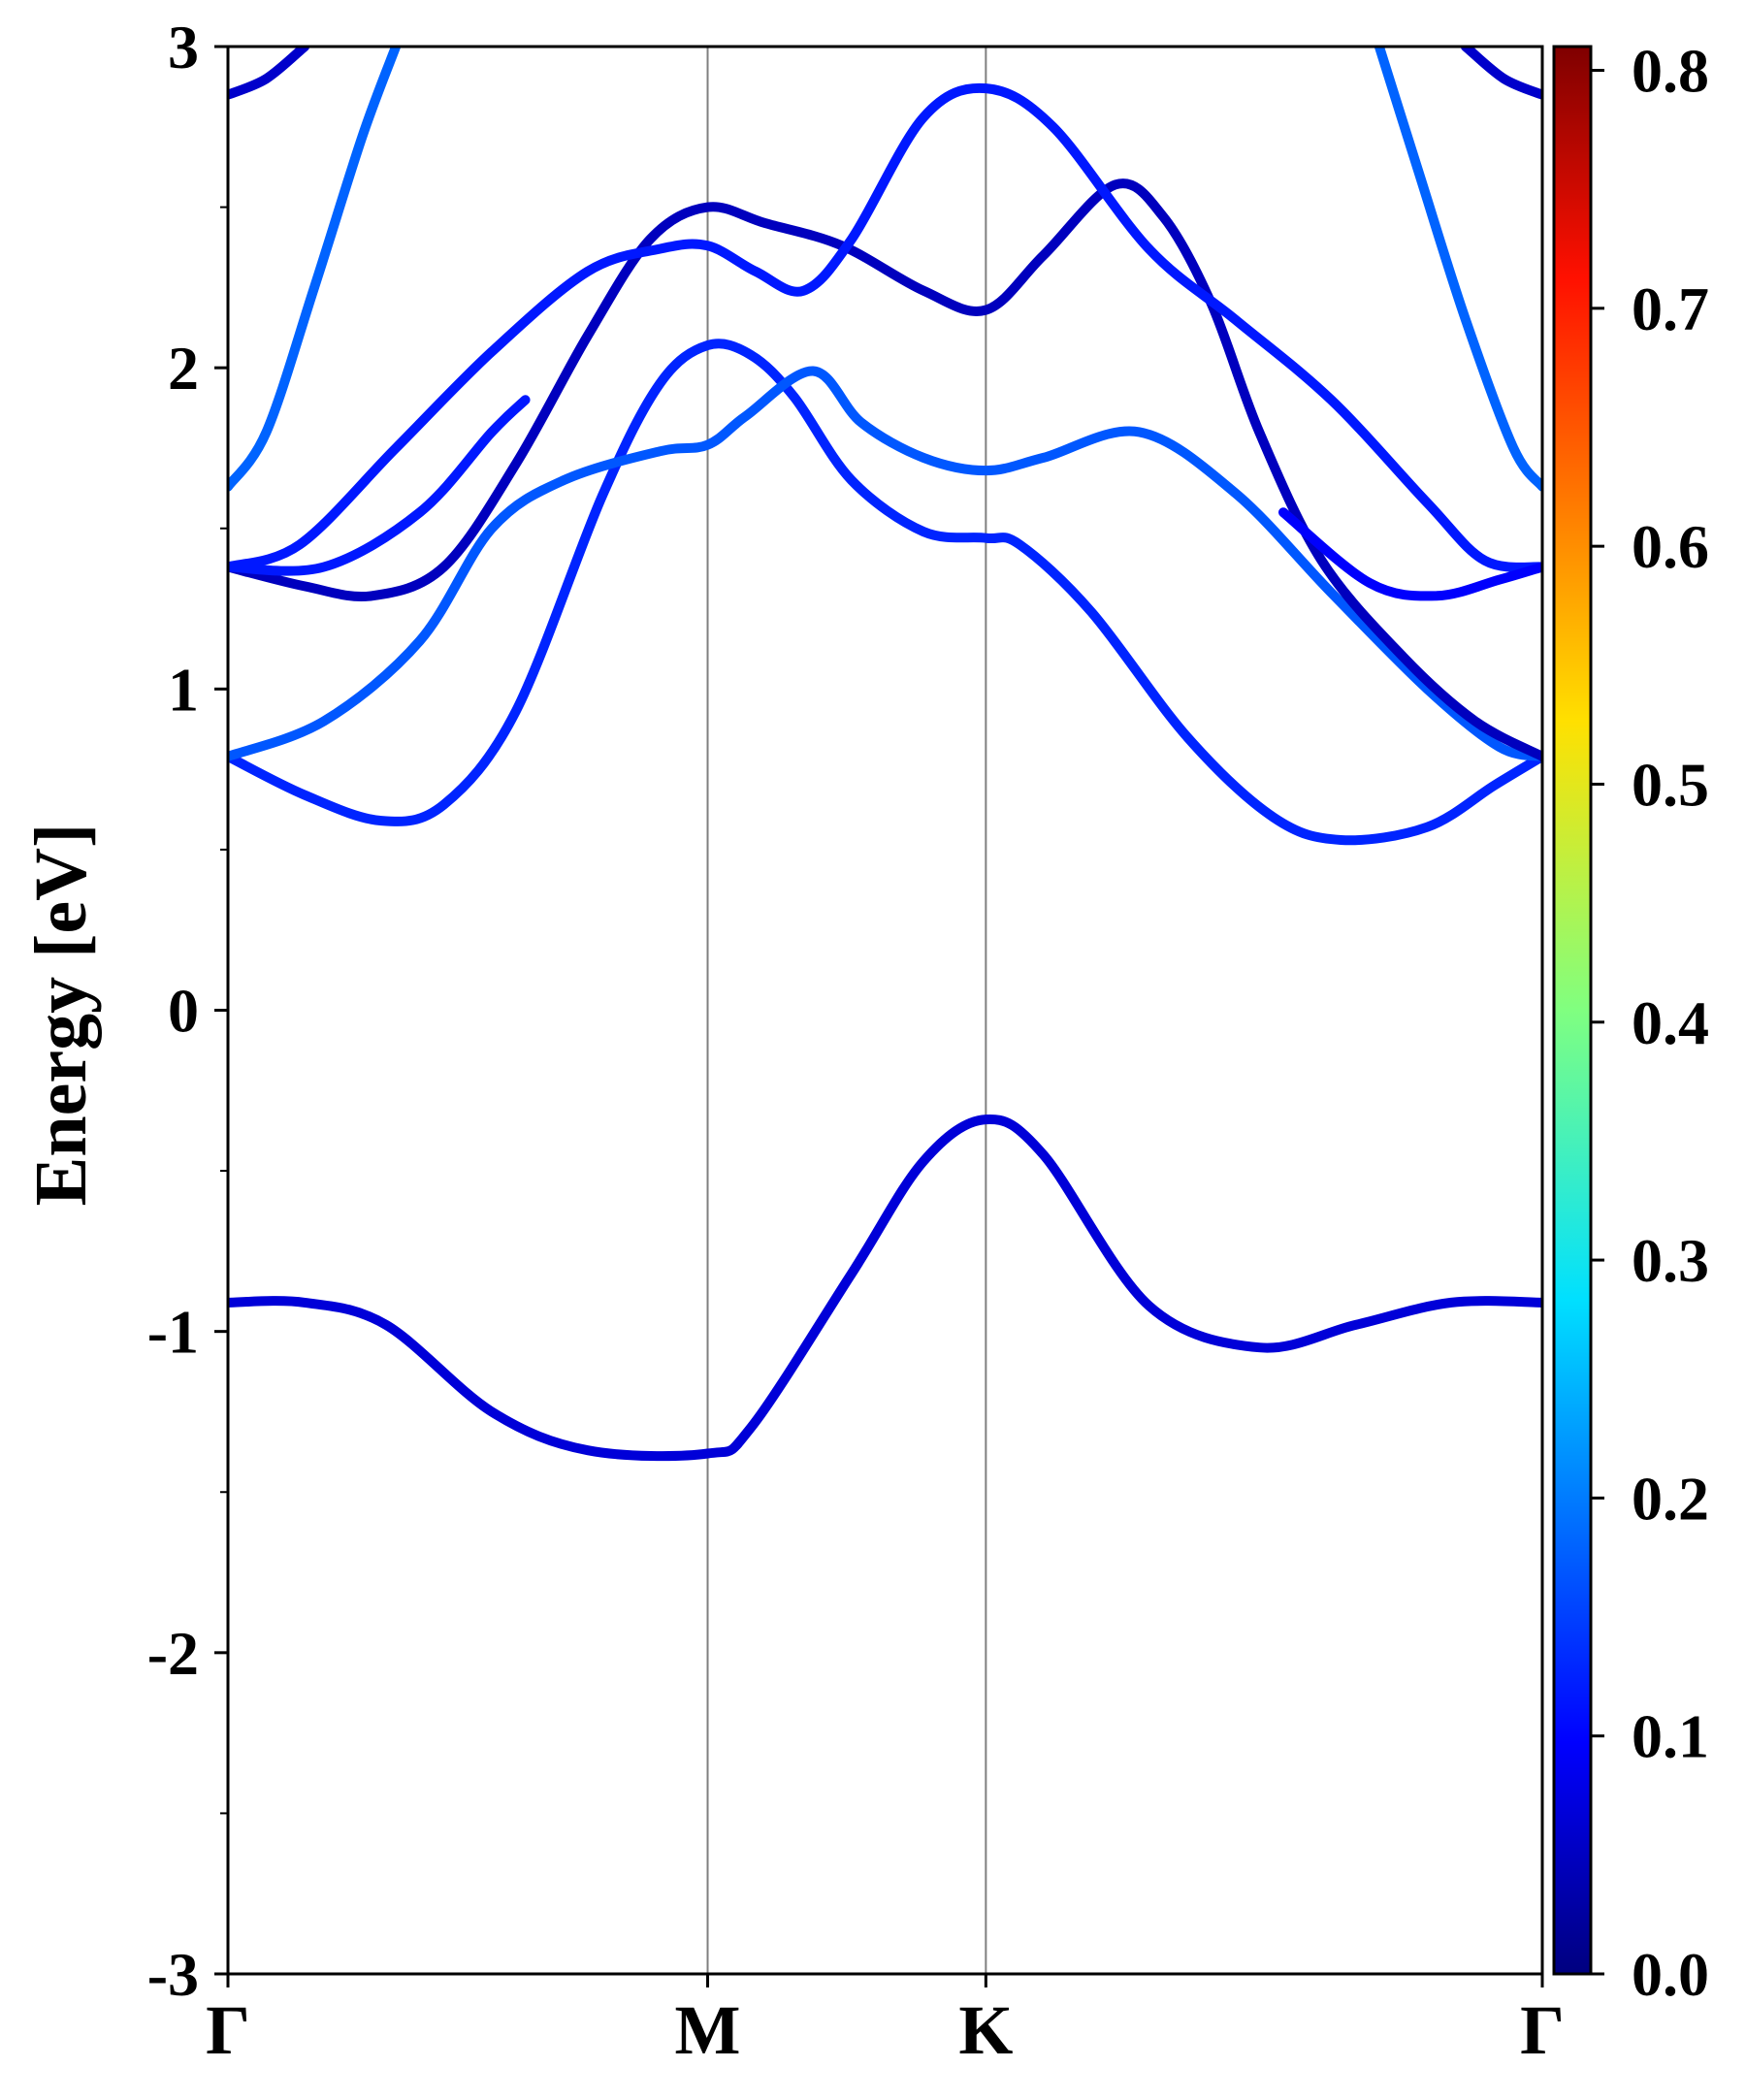  Describe the element at coordinates (61, 1015) in the screenshot. I see `y-axis-label: Energy [eV]` at that location.